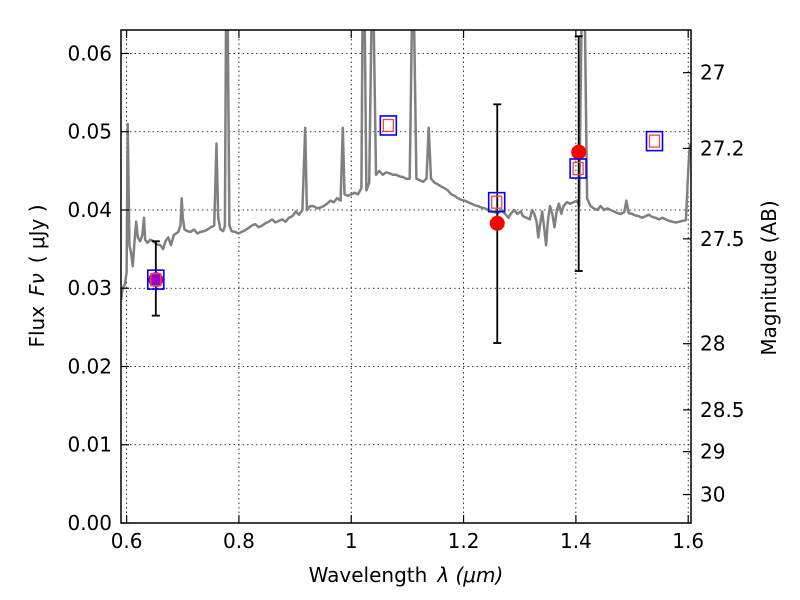 The image size is (800, 600). Describe the element at coordinates (89, 288) in the screenshot. I see `y-tick-label: 0.03` at that location.